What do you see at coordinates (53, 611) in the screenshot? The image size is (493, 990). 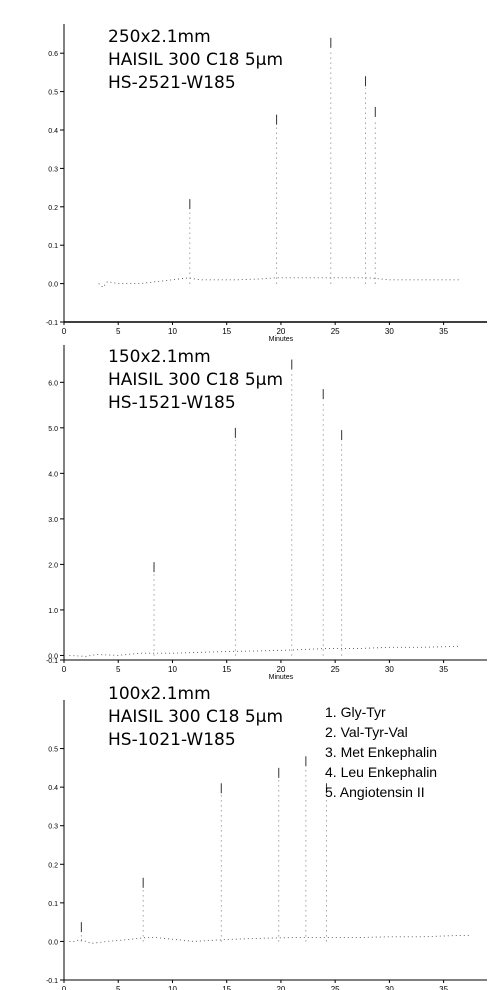 I see `y-tick-label: 1.0` at bounding box center [53, 611].